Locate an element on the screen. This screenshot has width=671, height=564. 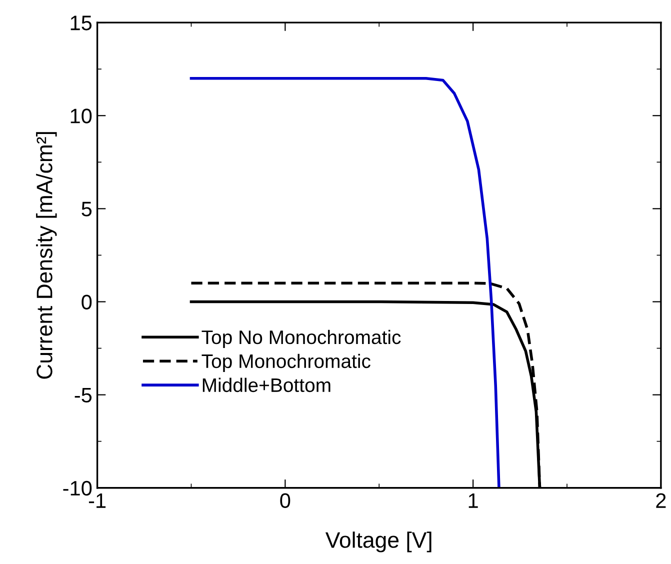
legend-label: Middle+Bottom is located at coordinates (266, 385).